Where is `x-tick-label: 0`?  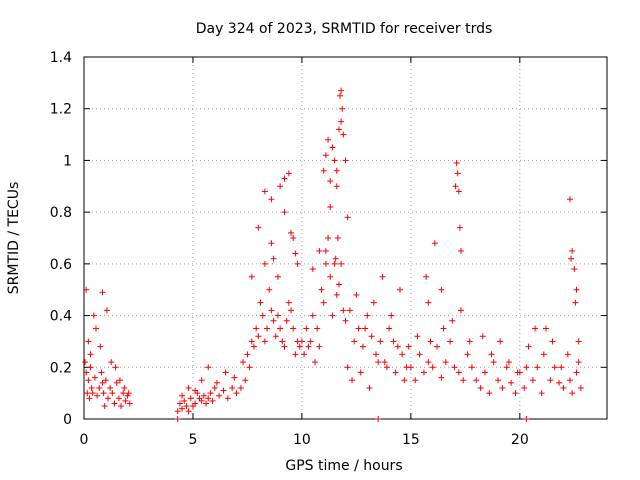
x-tick-label: 0 is located at coordinates (84, 440).